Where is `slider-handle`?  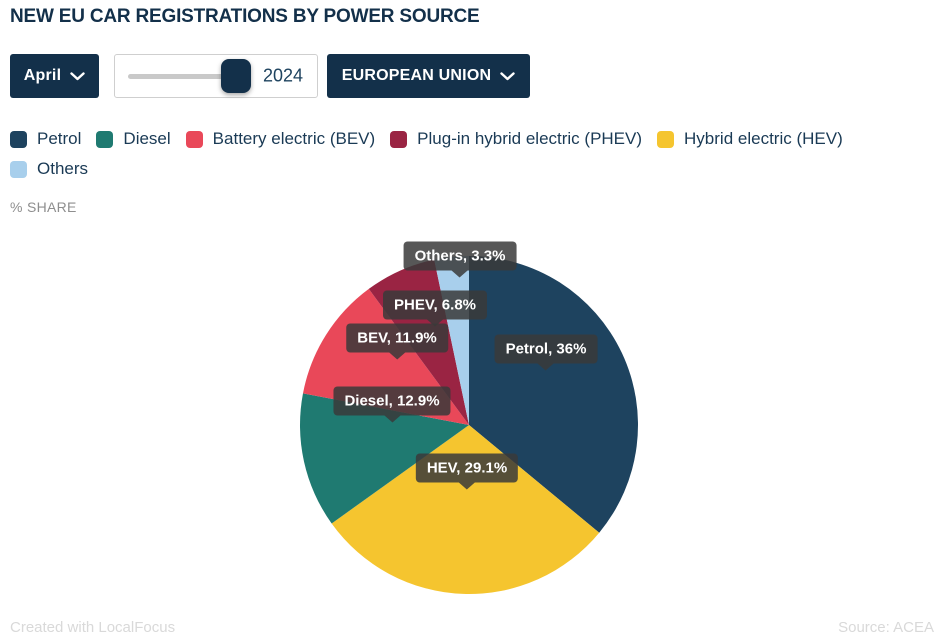
slider-handle is located at coordinates (236, 76).